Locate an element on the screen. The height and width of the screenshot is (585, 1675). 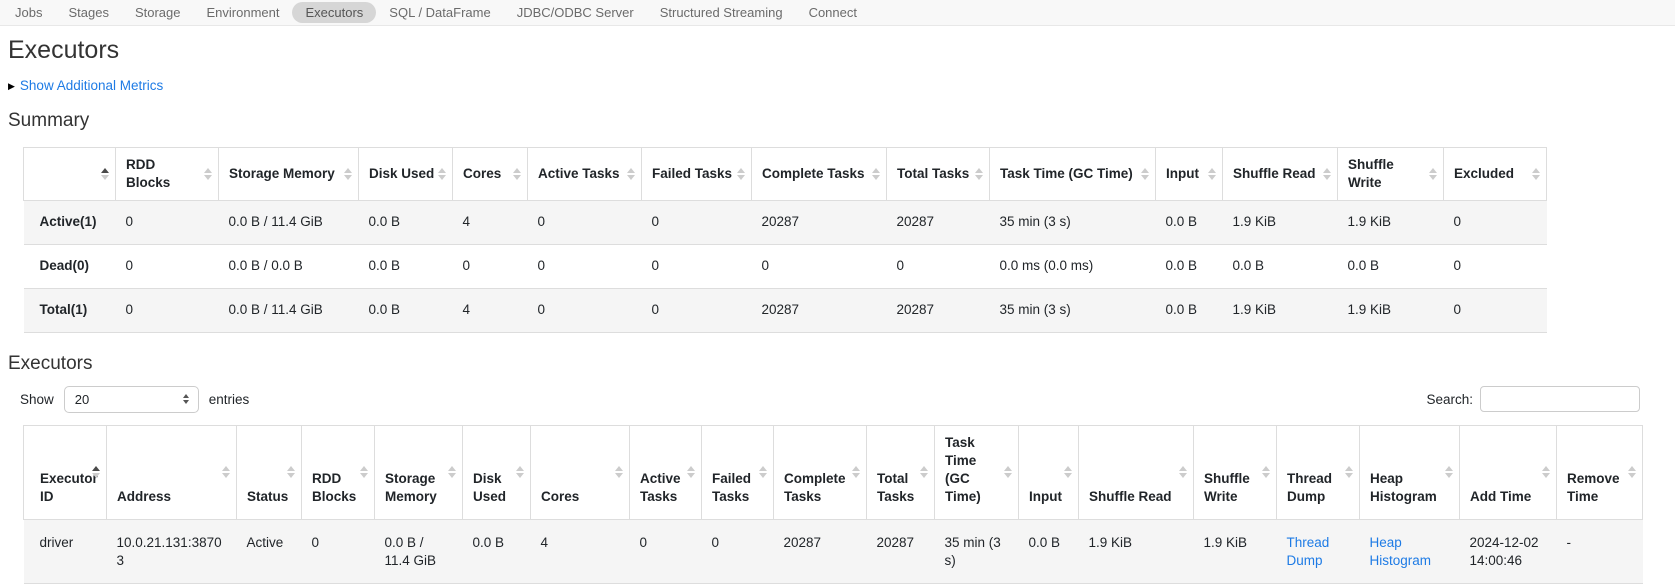
thread-dump-link: Thread Dump is located at coordinates (1308, 551).